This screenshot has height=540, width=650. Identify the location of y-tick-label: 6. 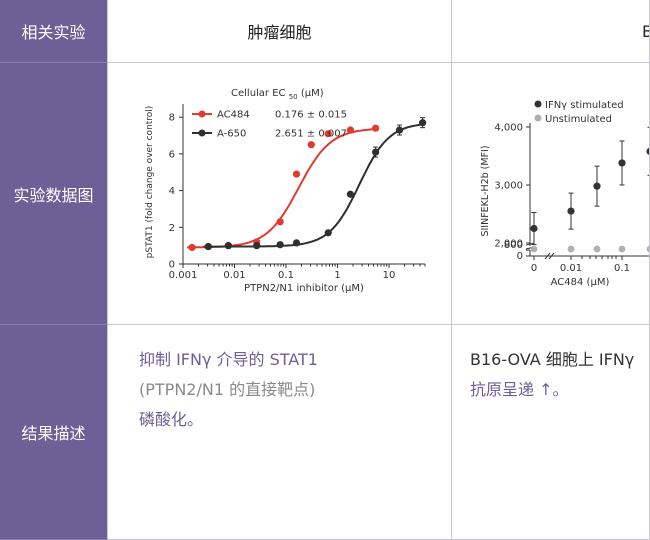
(172, 154).